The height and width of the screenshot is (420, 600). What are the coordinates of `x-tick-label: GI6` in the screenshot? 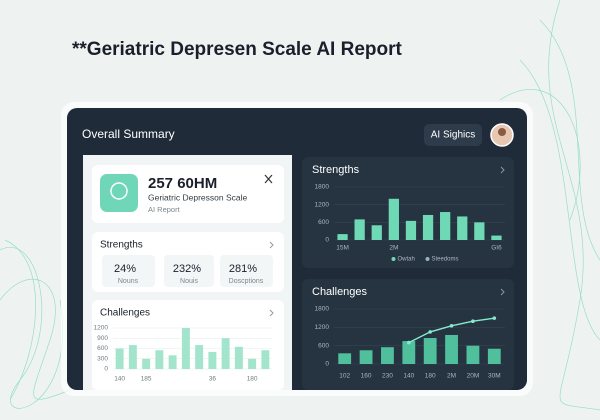 It's located at (496, 248).